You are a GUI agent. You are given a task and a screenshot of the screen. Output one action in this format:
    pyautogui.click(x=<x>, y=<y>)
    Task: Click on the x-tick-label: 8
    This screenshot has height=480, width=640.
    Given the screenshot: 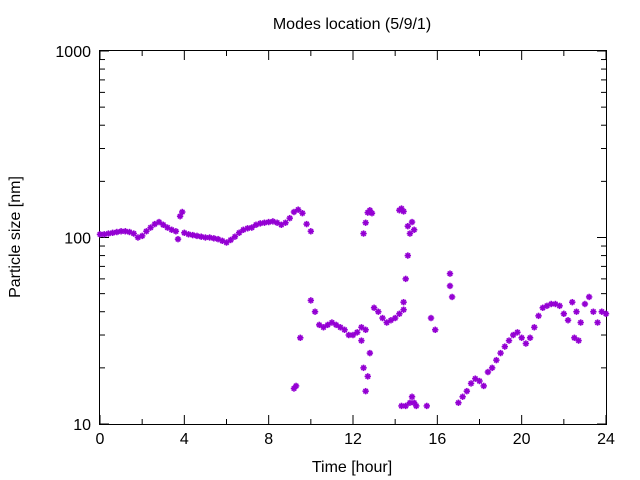 What is the action you would take?
    pyautogui.click(x=268, y=439)
    